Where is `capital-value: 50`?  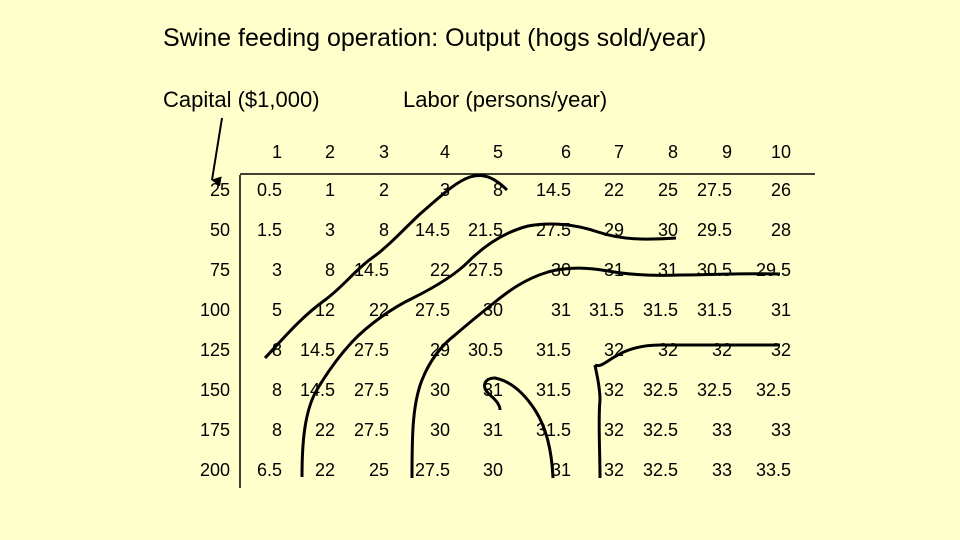 capital-value: 50 is located at coordinates (219, 230).